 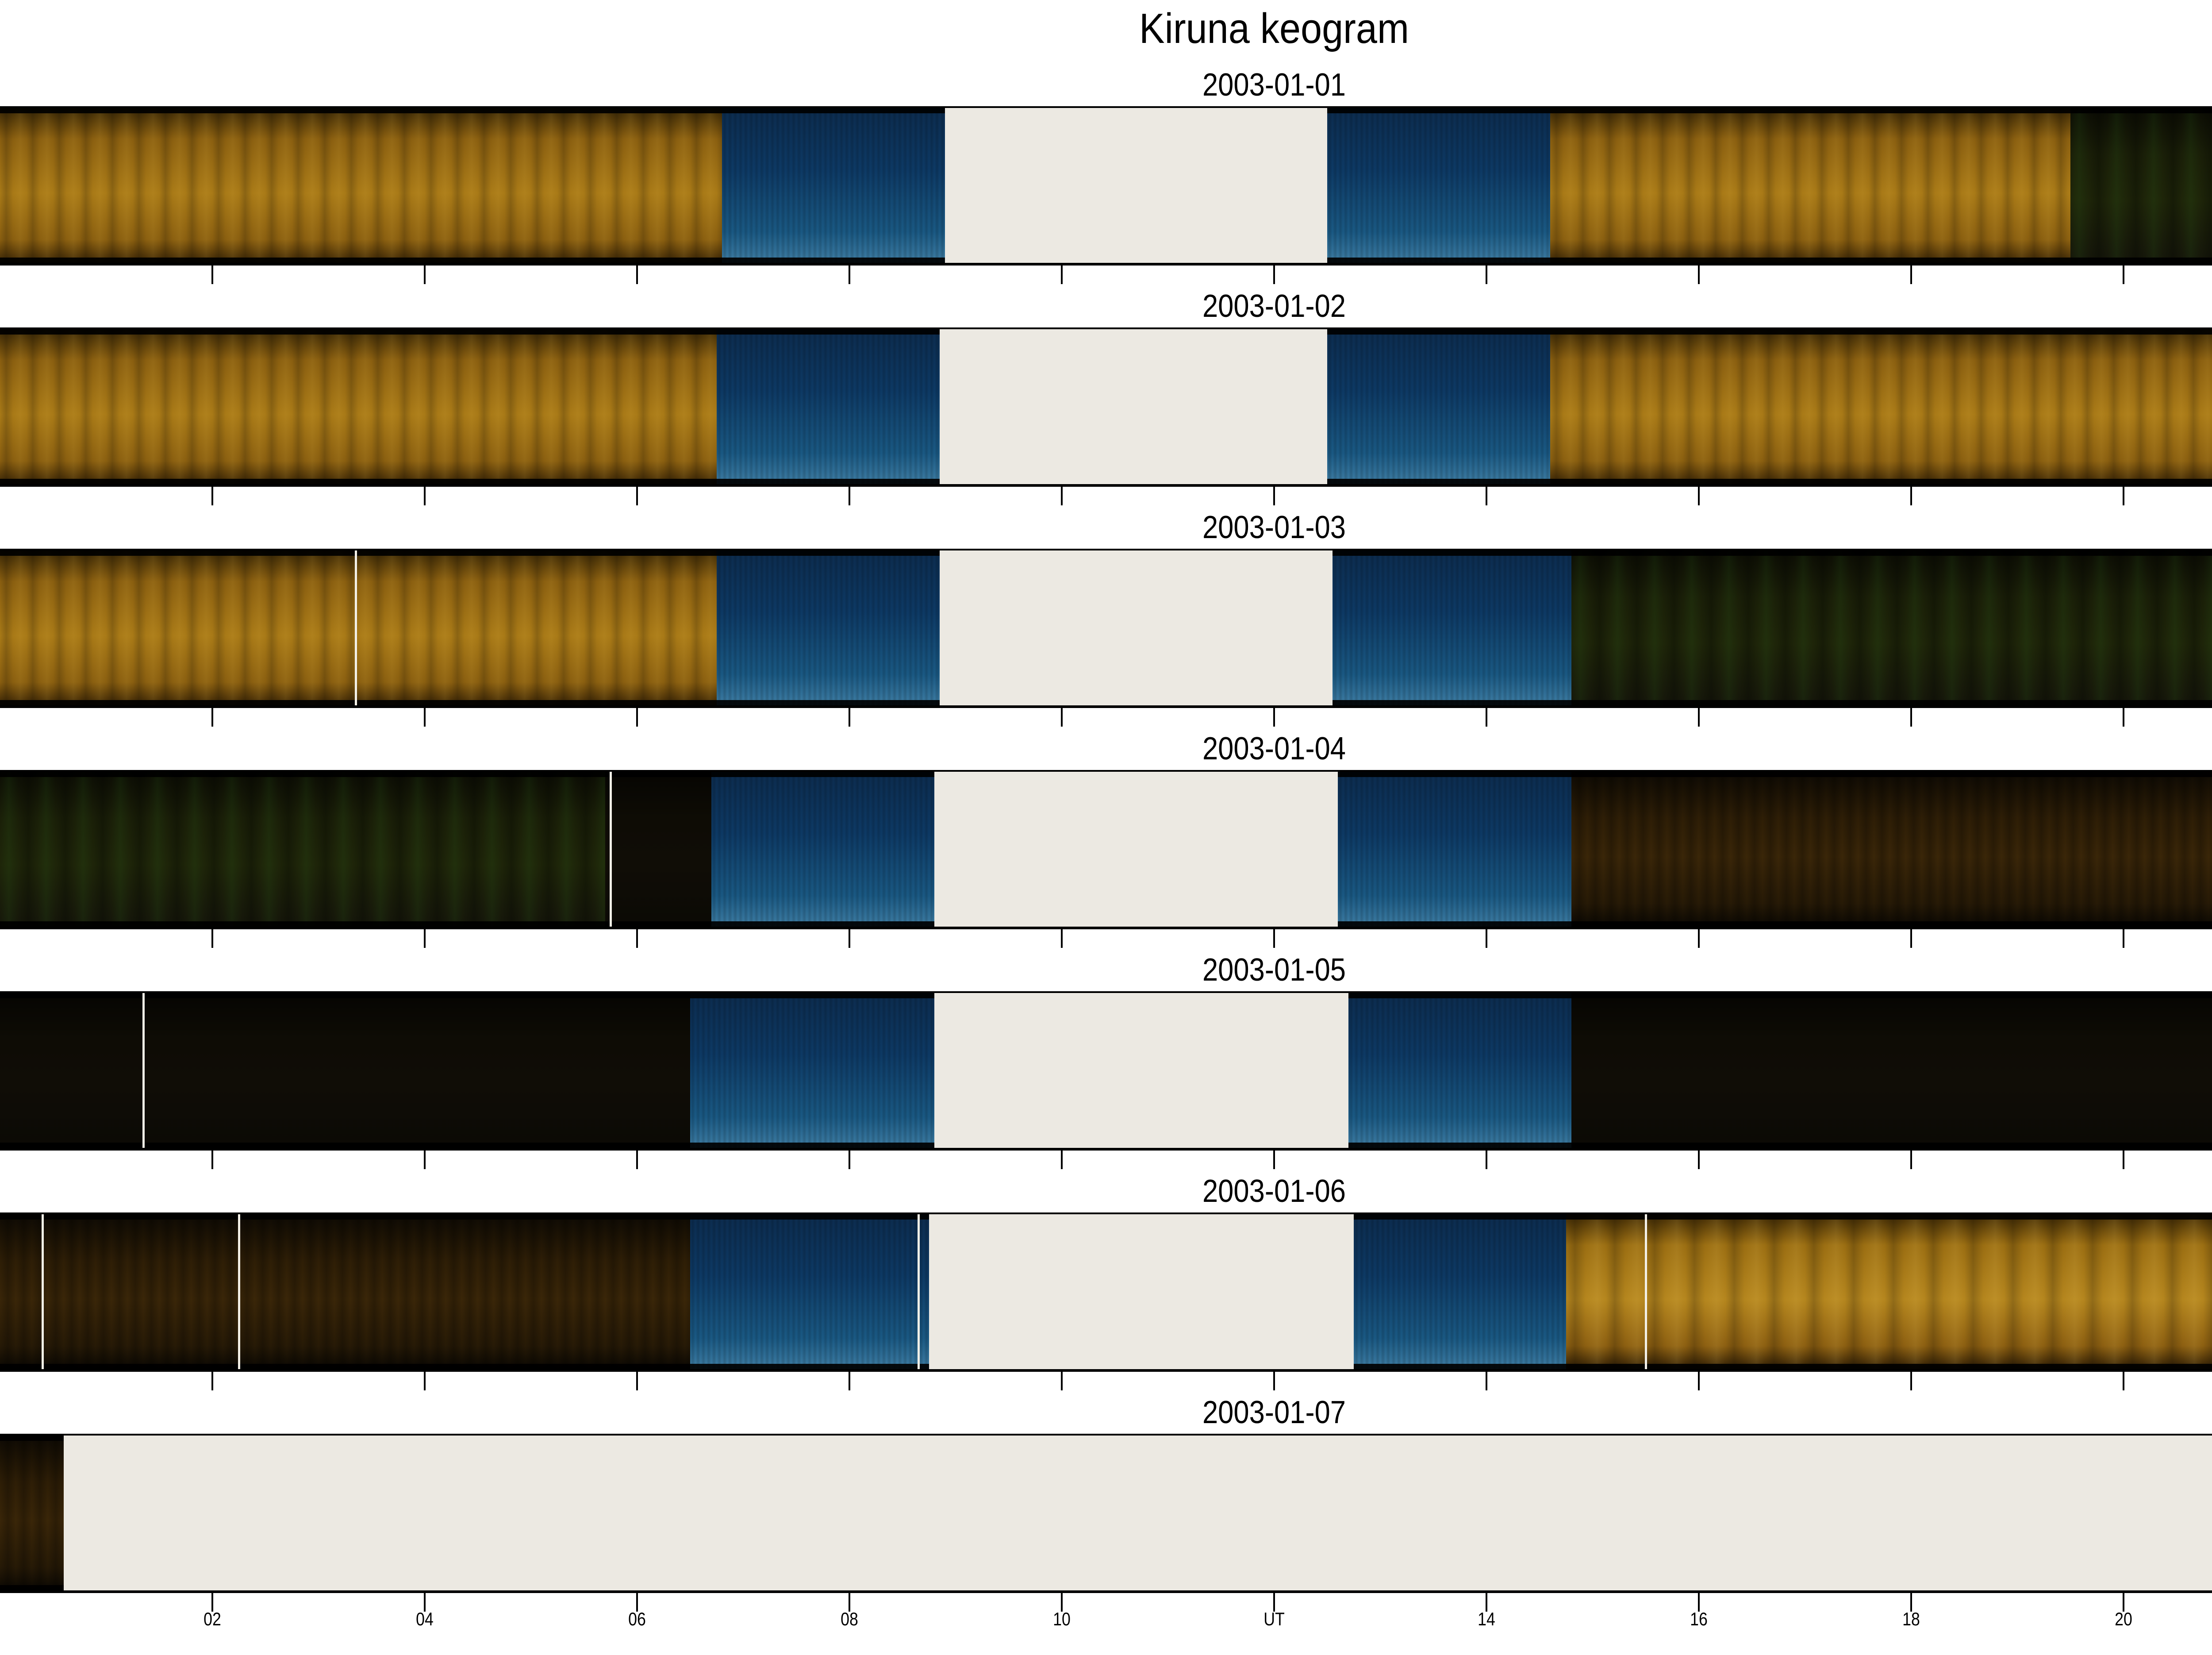 What do you see at coordinates (1274, 1191) in the screenshot?
I see `panel-date-label: 2003-01-06` at bounding box center [1274, 1191].